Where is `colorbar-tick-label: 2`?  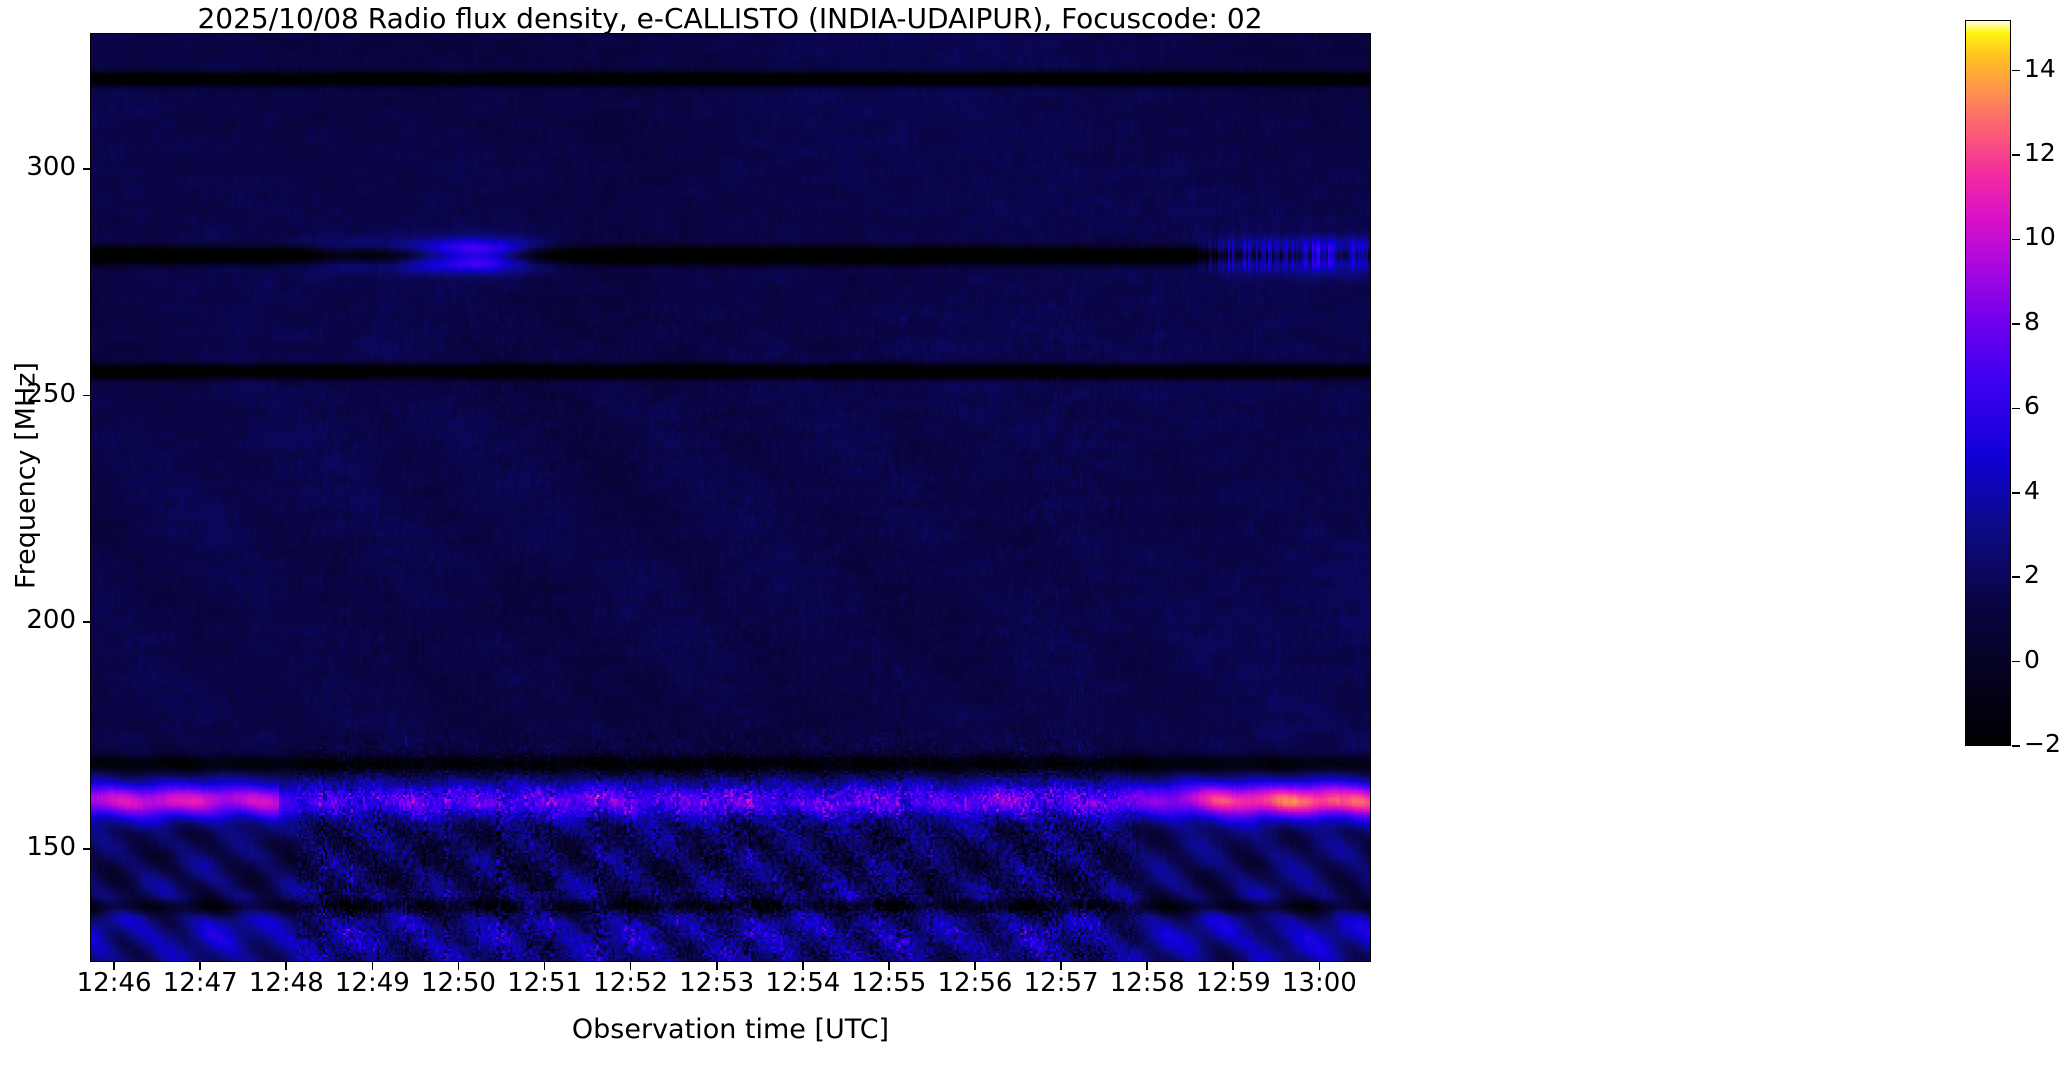 colorbar-tick-label: 2 is located at coordinates (2032, 575).